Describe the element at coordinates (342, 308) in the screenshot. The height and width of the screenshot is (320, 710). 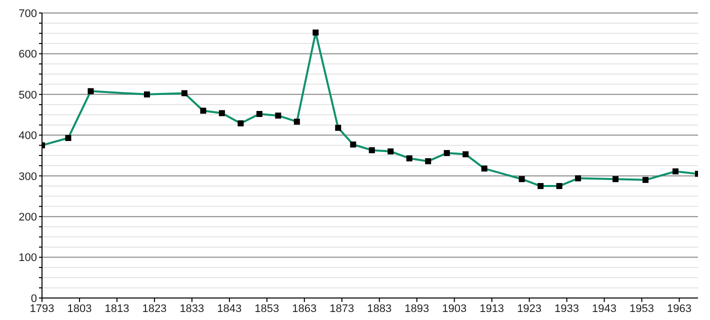
I see `x-tick-label: 1873` at that location.